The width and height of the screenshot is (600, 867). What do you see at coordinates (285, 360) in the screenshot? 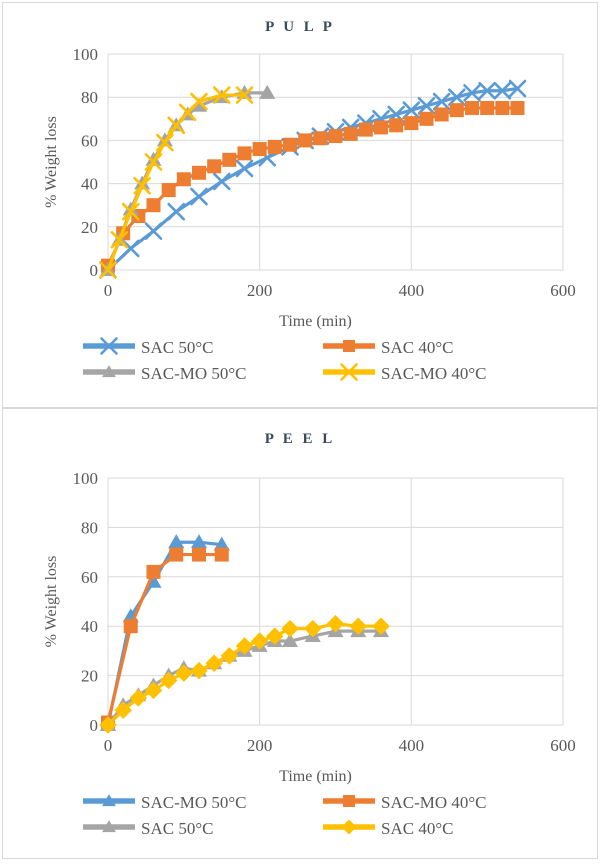
I see `chart-legend: SAC 50°C SAC 40°C SAC-MO 50°C SAC-MO 40°C` at bounding box center [285, 360].